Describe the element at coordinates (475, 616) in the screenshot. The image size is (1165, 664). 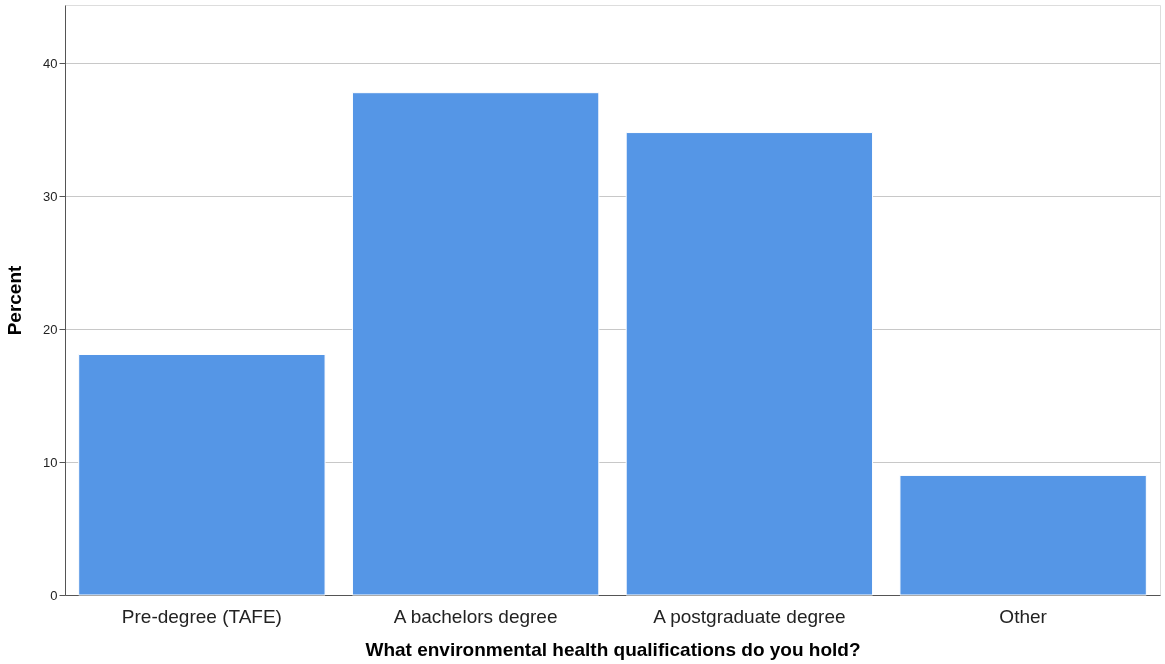
I see `x-tick-label: A bachelors degree` at that location.